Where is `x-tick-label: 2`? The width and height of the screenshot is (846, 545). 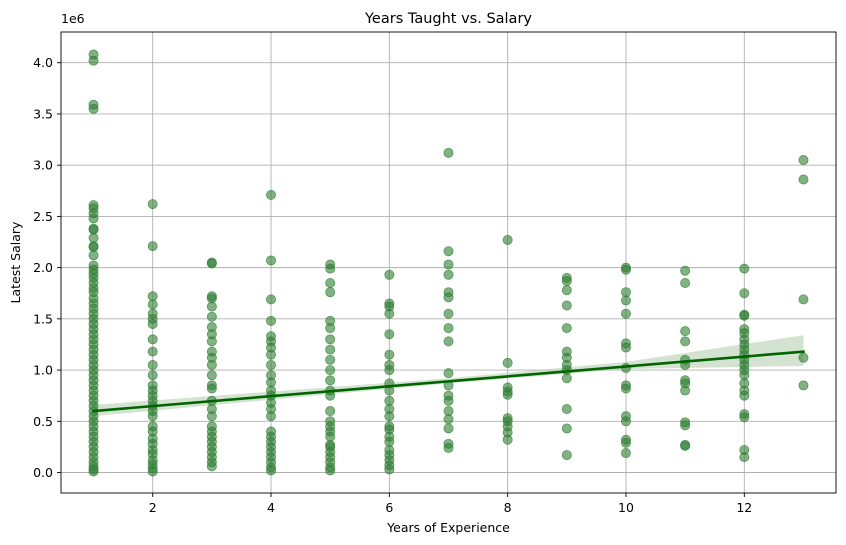
x-tick-label: 2 is located at coordinates (153, 507).